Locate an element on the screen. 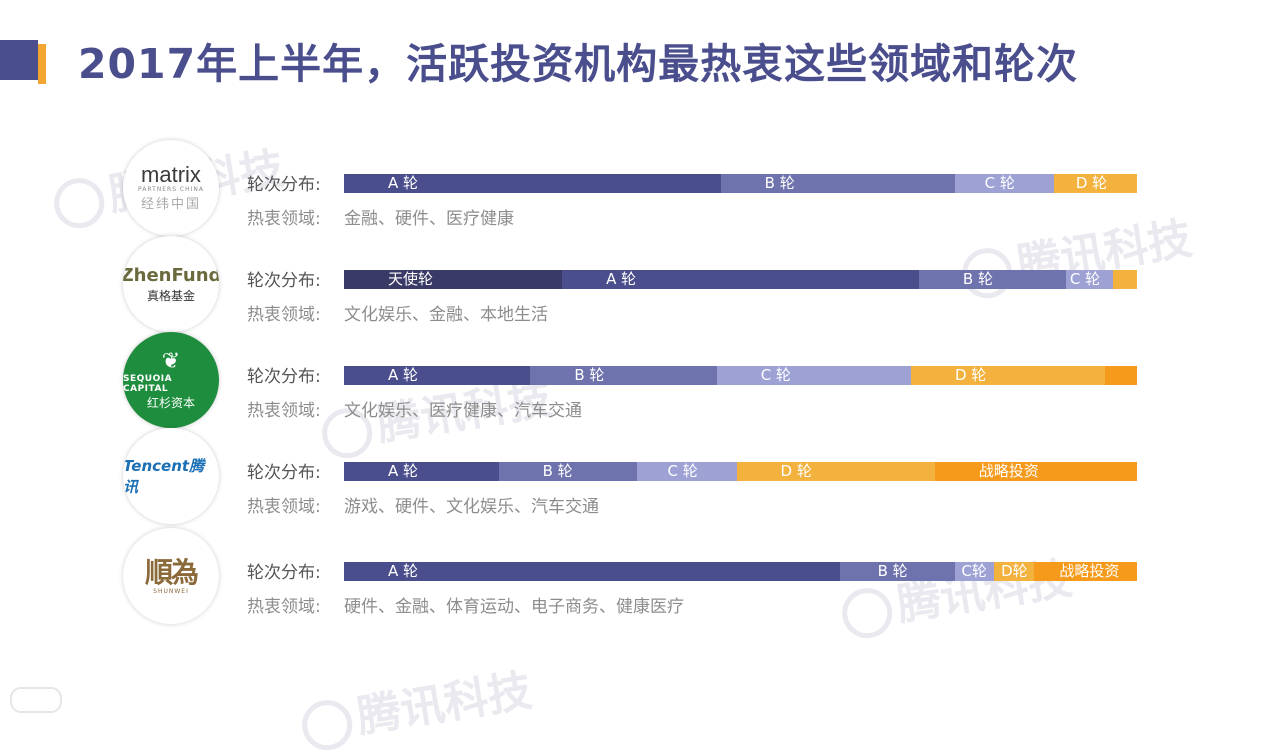  sequoia-logo: ❦ SEQUOIA CAPITAL 红杉资本 is located at coordinates (171, 380).